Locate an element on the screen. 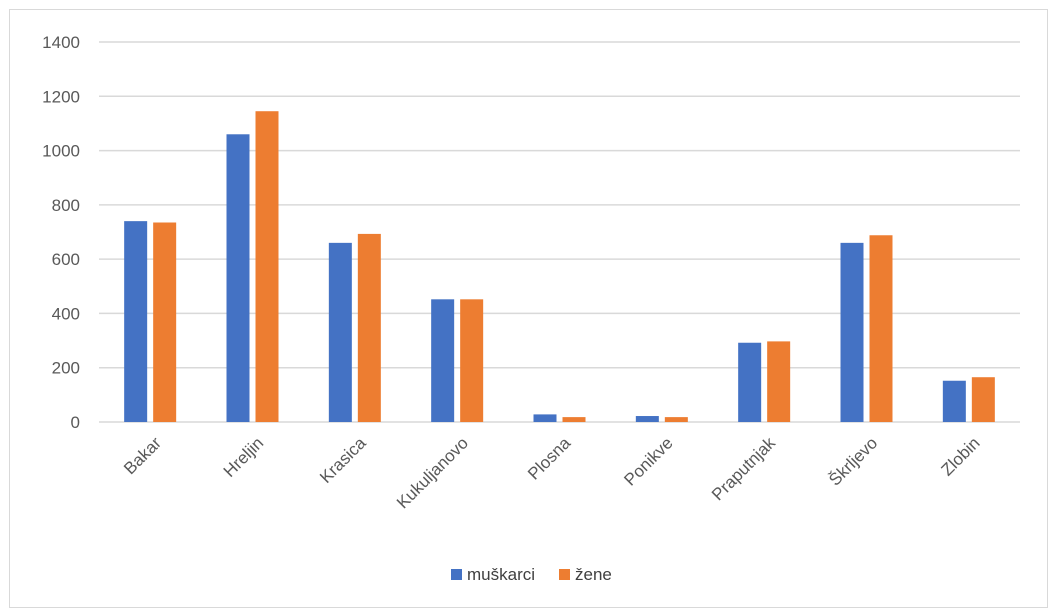 This screenshot has width=1056, height=615. y-tick-label: 400 is located at coordinates (66, 313).